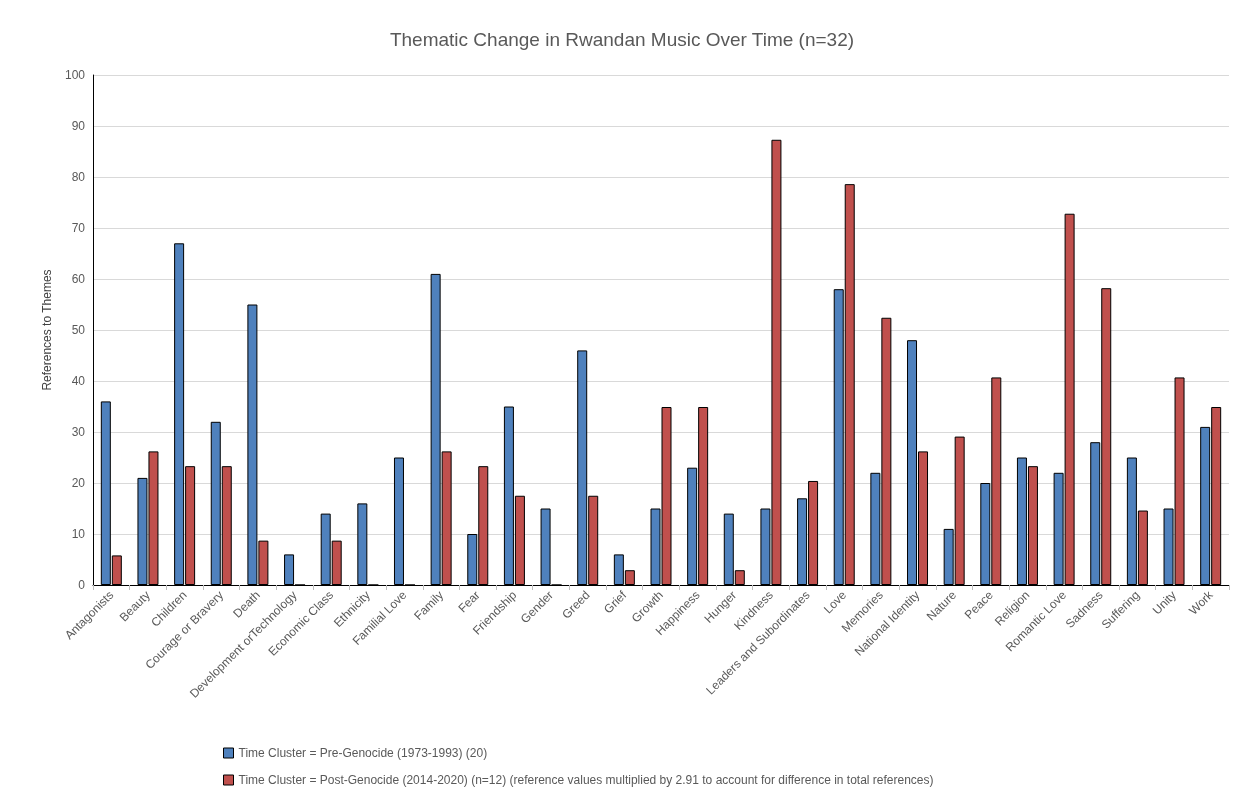  What do you see at coordinates (78, 432) in the screenshot?
I see `y-tick-label: 30` at bounding box center [78, 432].